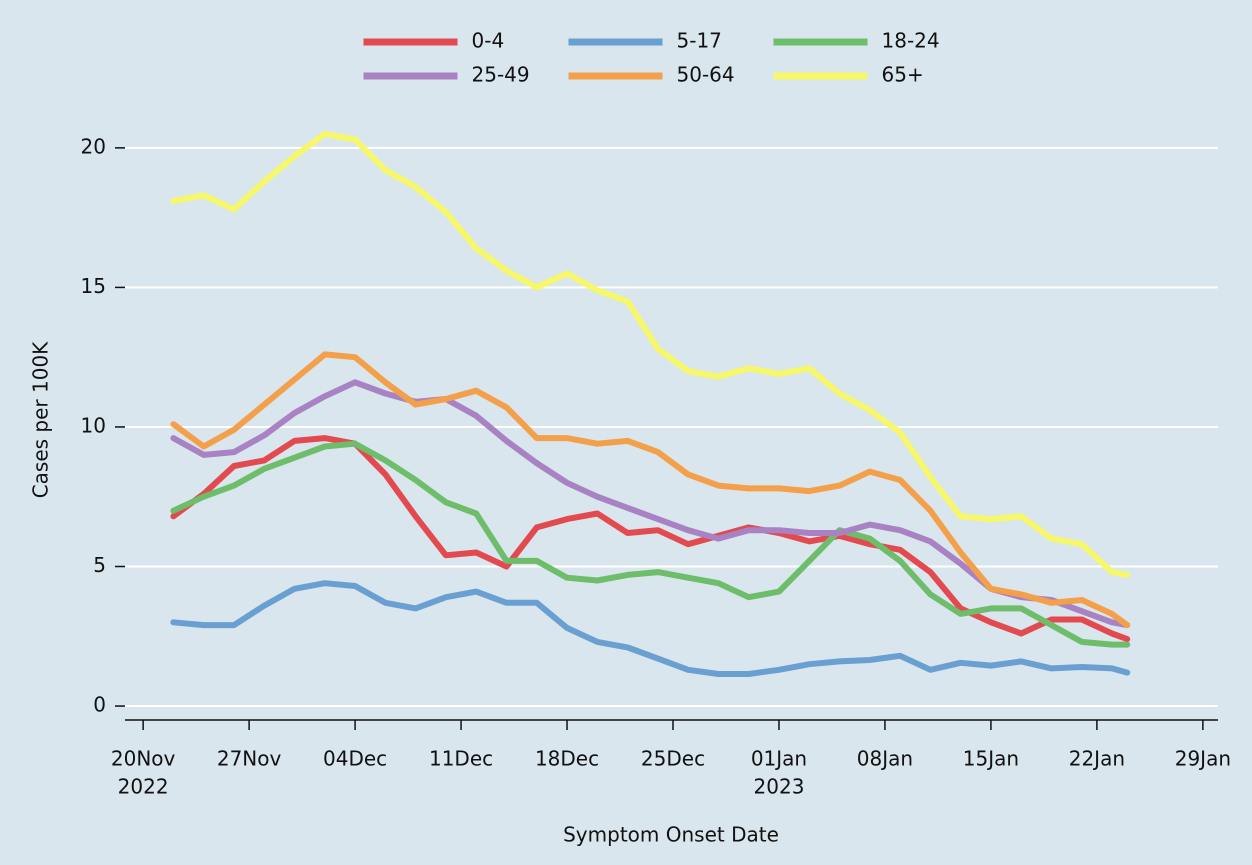 The image size is (1252, 865). I want to click on x-tick-label: 20Nov, so click(143, 759).